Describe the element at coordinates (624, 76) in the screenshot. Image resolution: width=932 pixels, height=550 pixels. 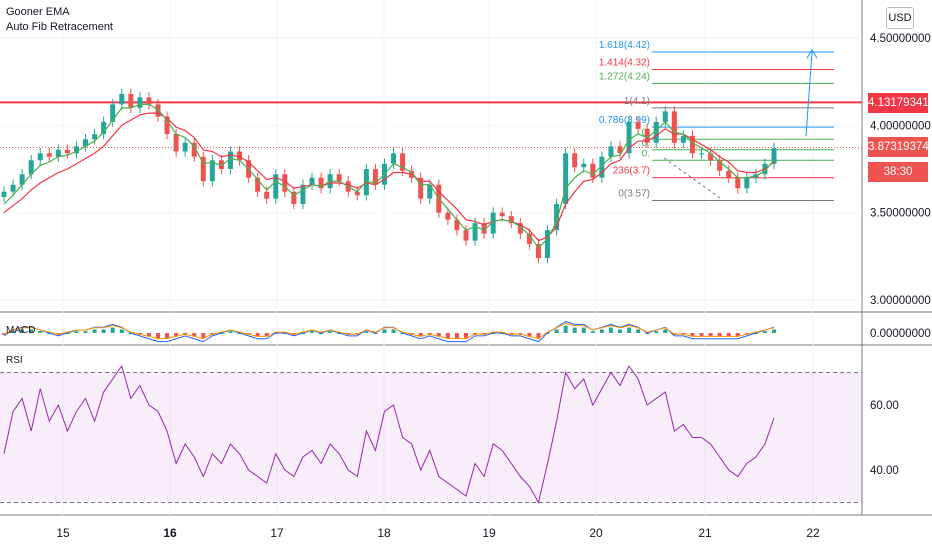
I see `fib-level-label: 1.272(4.24)` at that location.